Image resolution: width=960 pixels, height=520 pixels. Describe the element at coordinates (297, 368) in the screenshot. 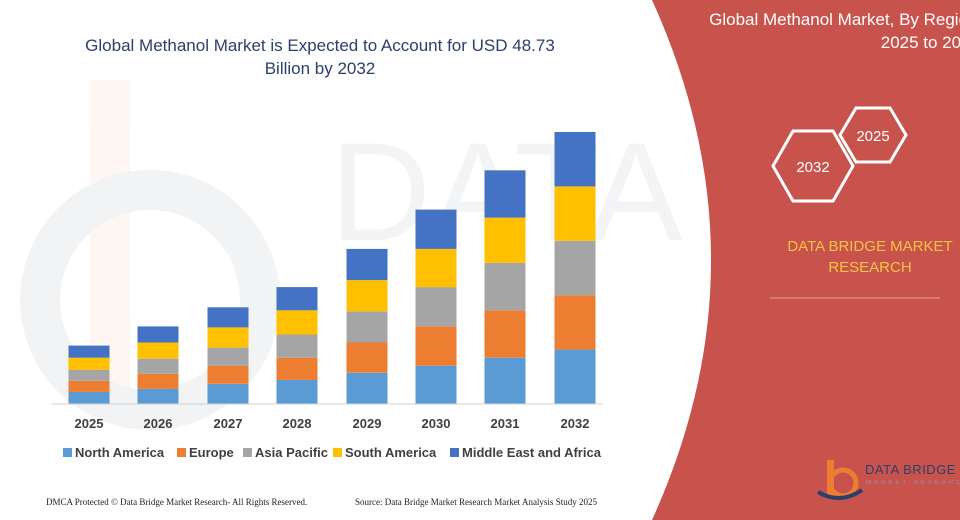

I see `bar-2028-europe` at that location.